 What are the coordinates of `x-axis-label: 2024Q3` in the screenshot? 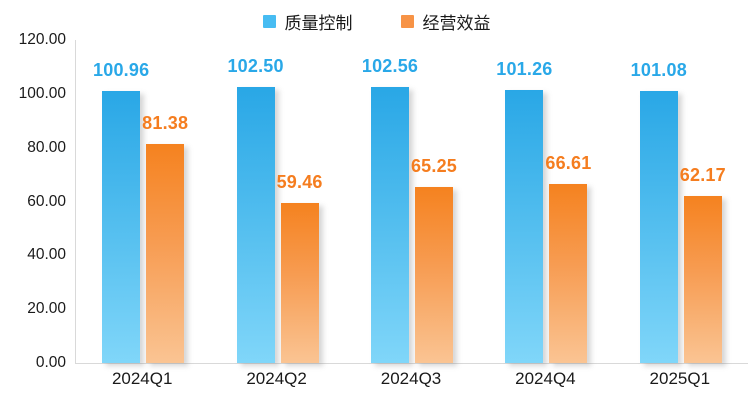 It's located at (411, 378).